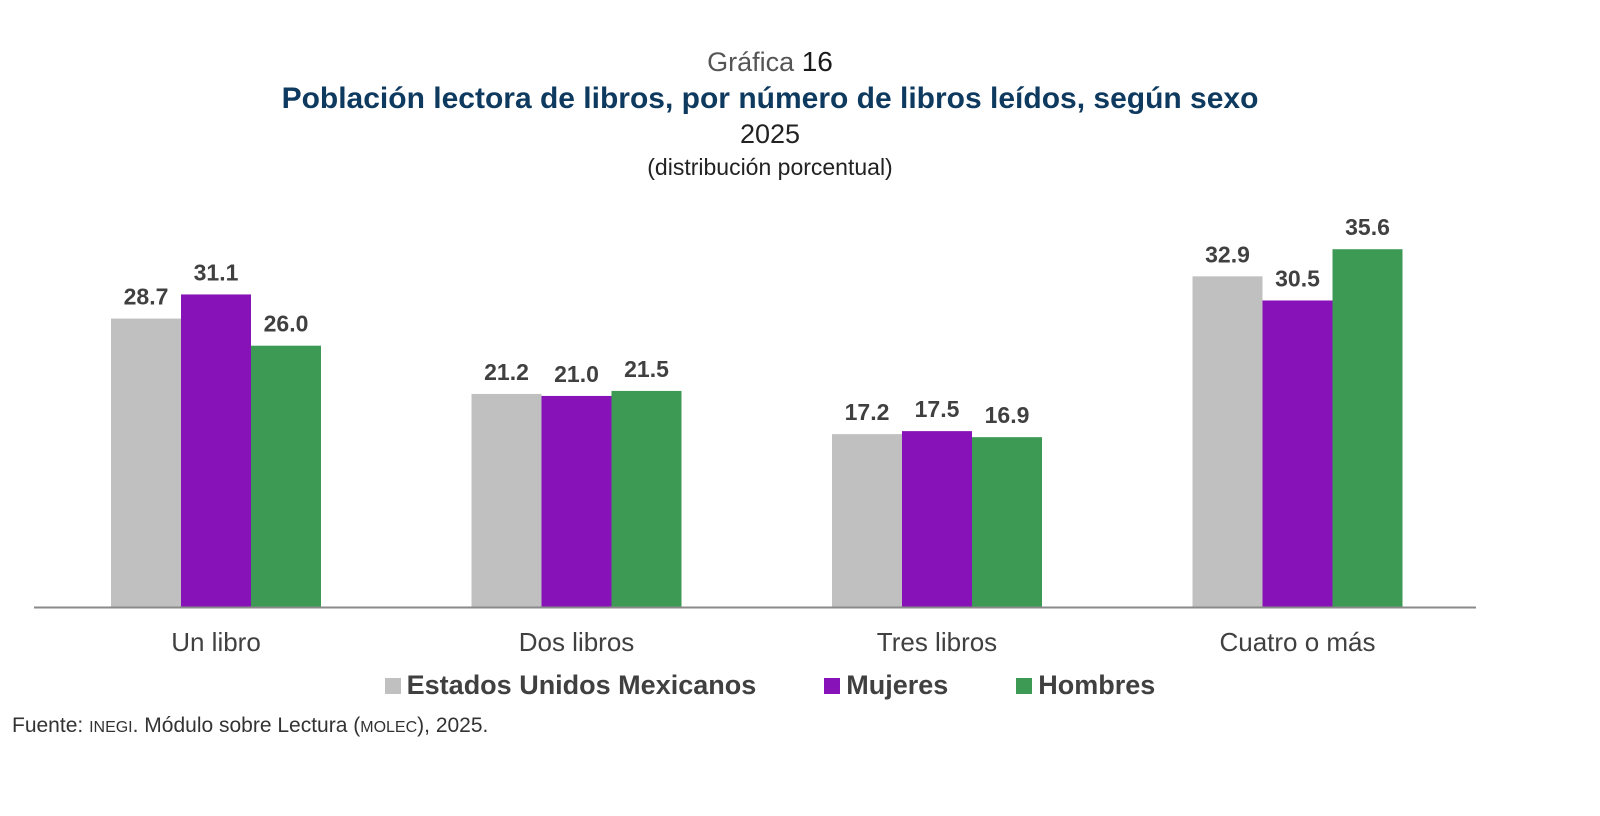  What do you see at coordinates (937, 409) in the screenshot?
I see `data-label-2-1: 17.5` at bounding box center [937, 409].